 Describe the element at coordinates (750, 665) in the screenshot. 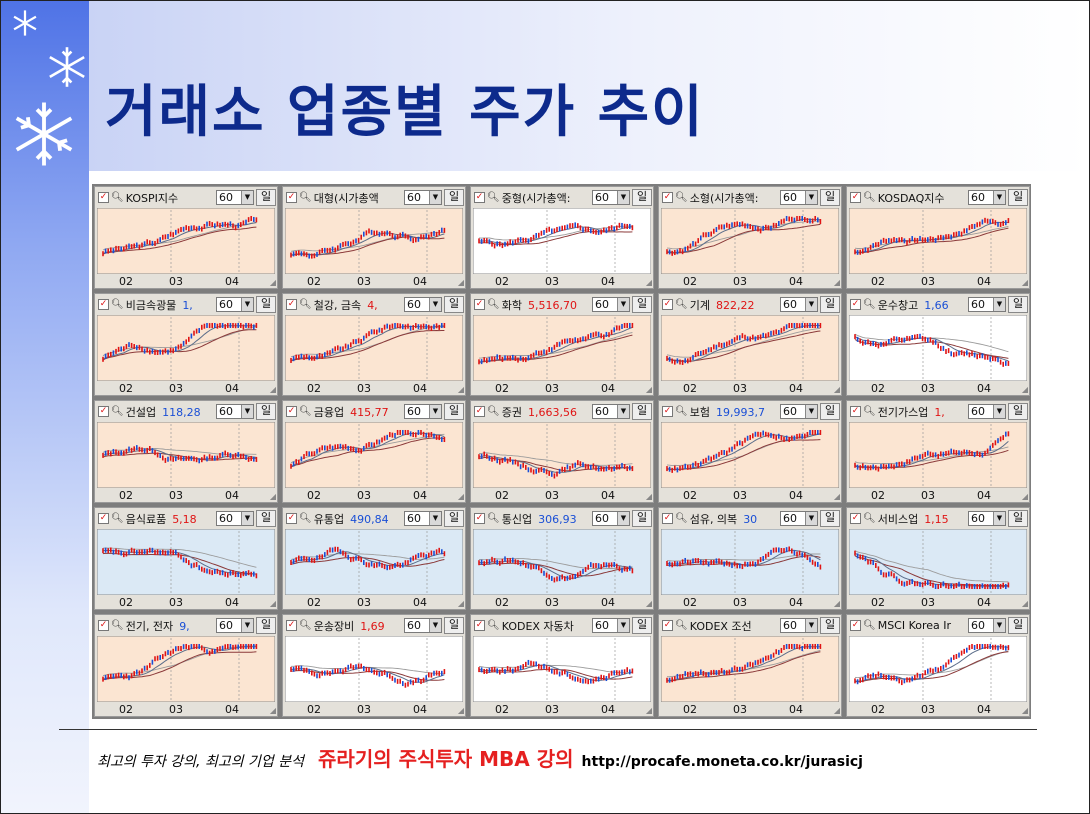

I see `chart-tile: ✓ 🔍︎ KODEX 조선 60 ▼ 일 02 03 04 ◢` at that location.